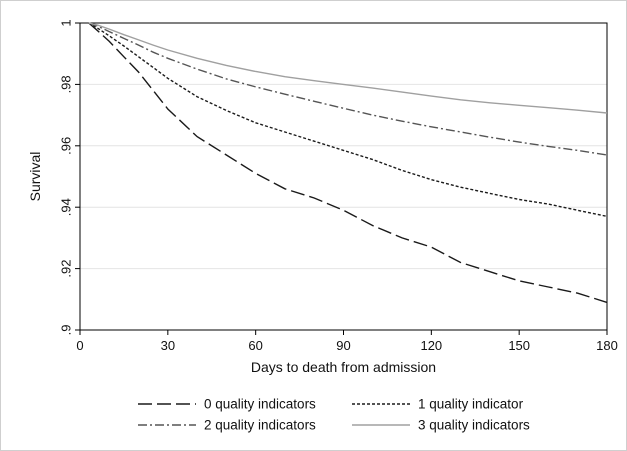 This screenshot has height=451, width=627. Describe the element at coordinates (66, 207) in the screenshot. I see `y-tick-label: .94` at that location.